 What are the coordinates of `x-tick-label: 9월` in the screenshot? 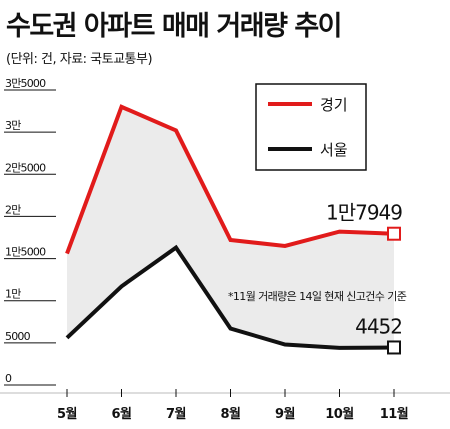 It's located at (285, 414).